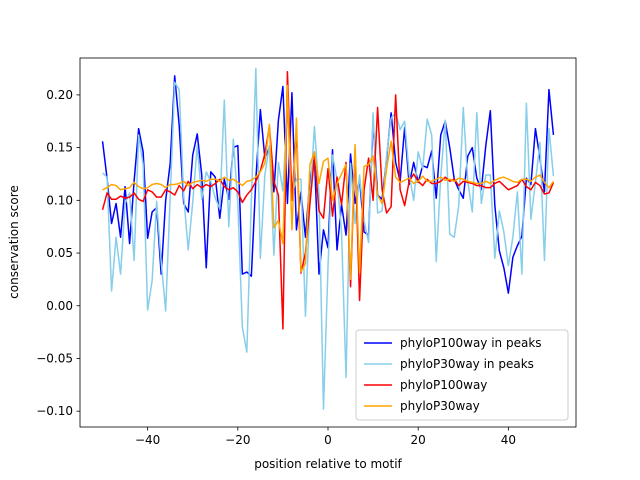 This screenshot has height=480, width=640. What do you see at coordinates (14, 242) in the screenshot?
I see `y-axis-label: conservation score` at bounding box center [14, 242].